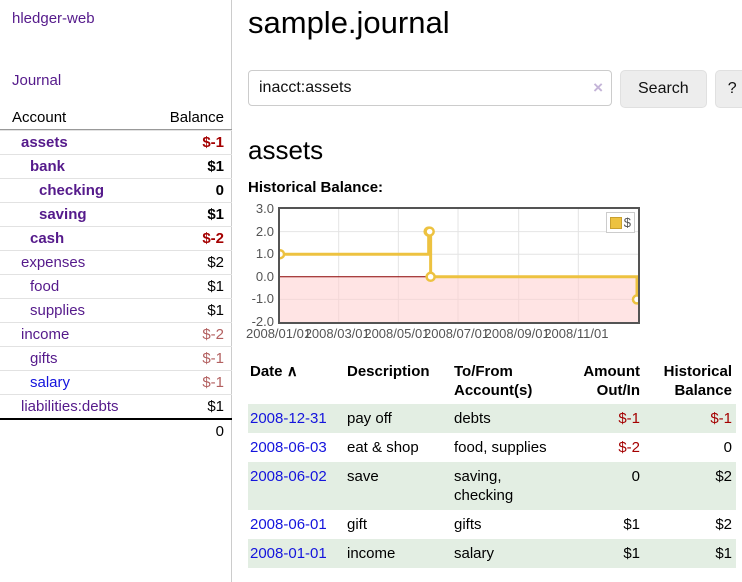  I want to click on transaction-description: save, so click(398, 486).